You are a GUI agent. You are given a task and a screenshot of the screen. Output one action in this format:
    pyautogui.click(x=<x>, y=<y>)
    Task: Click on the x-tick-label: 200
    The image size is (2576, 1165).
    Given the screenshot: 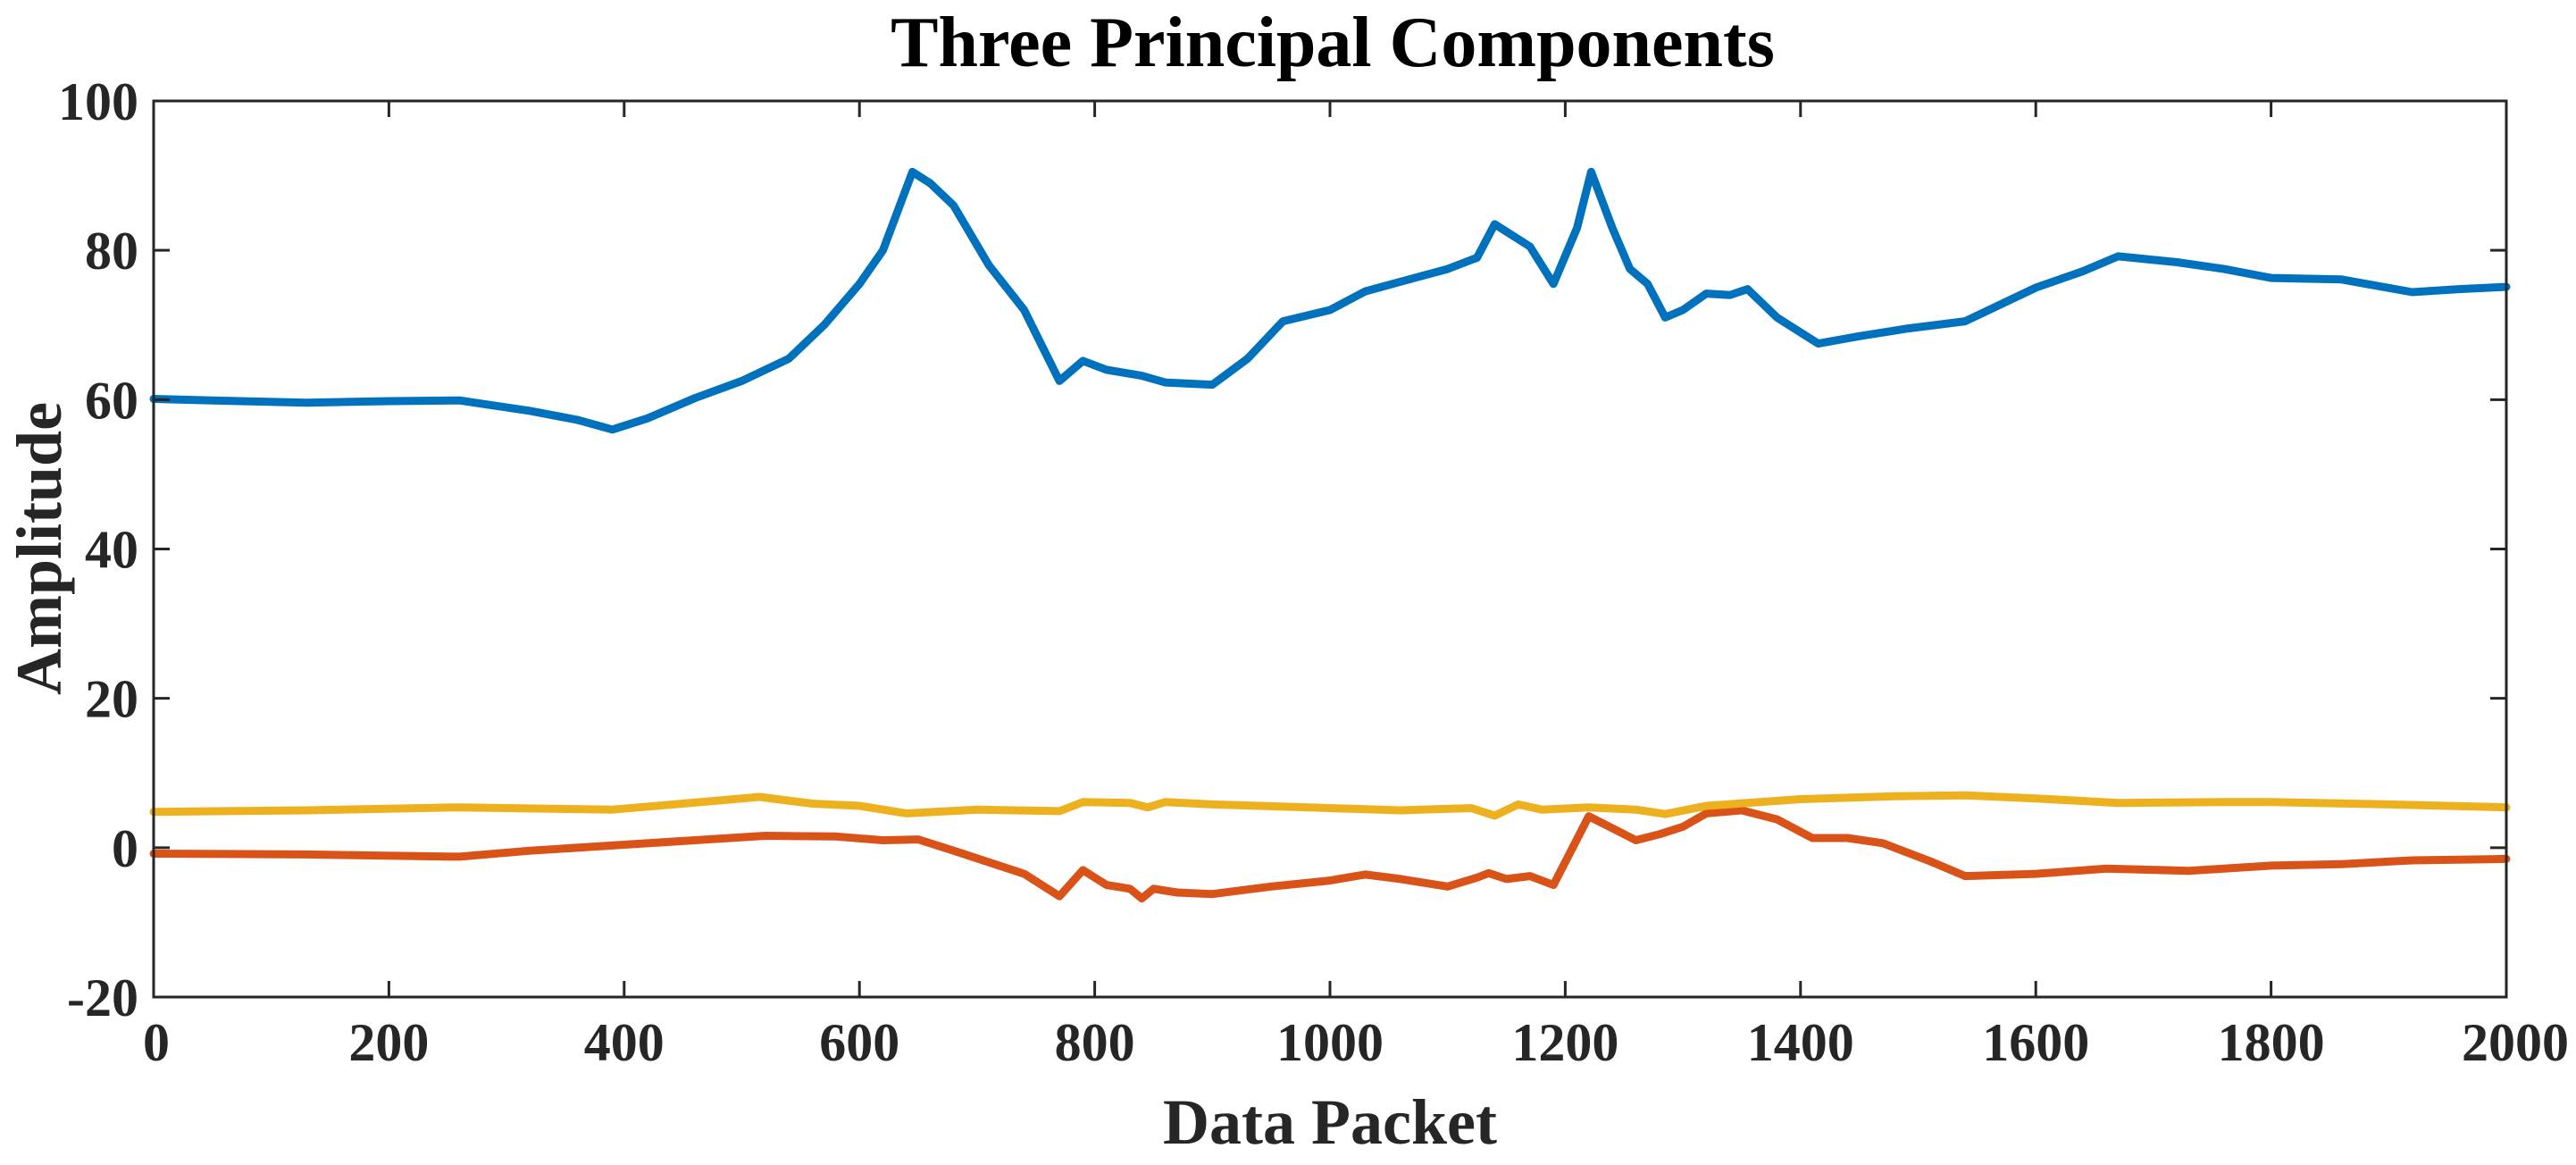 What is the action you would take?
    pyautogui.click(x=389, y=1042)
    